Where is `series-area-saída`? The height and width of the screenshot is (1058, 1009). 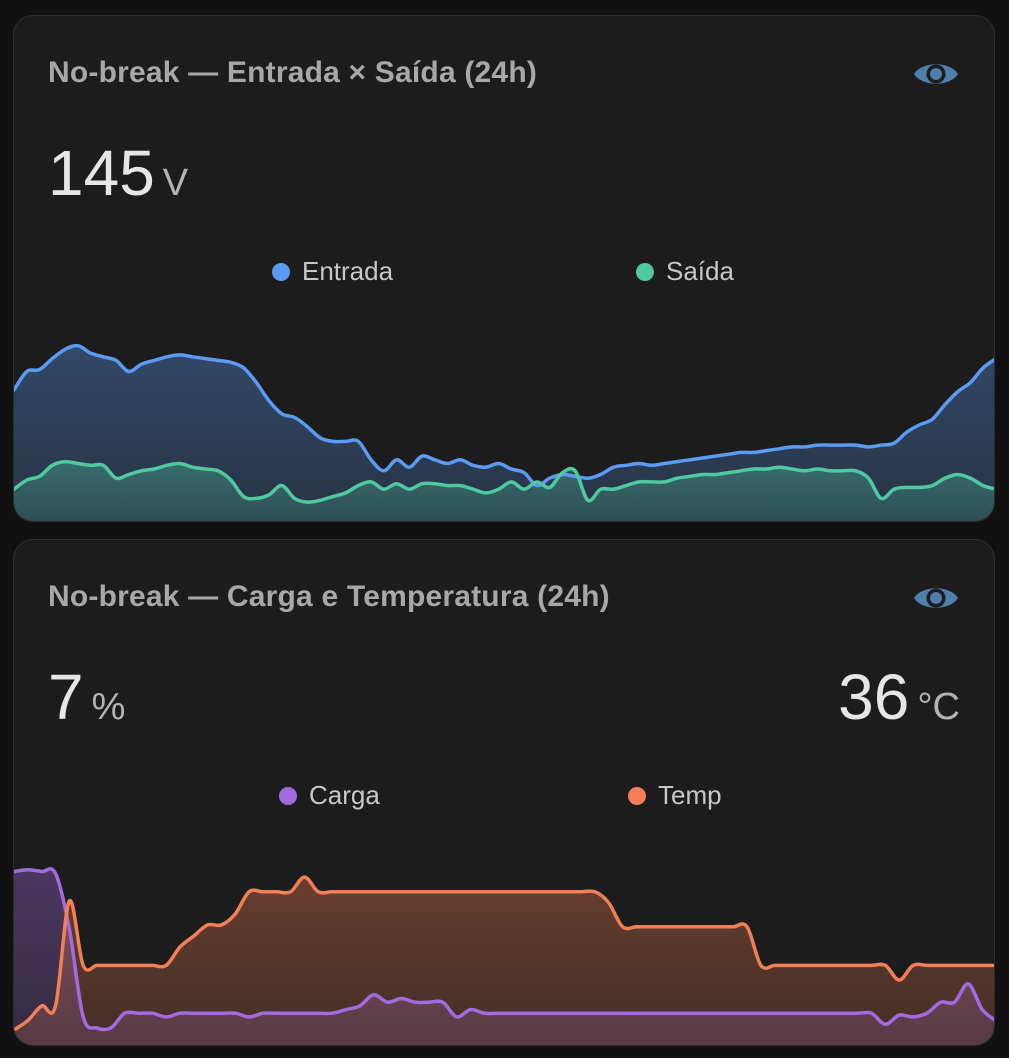
series-area-saída is located at coordinates (504, 491).